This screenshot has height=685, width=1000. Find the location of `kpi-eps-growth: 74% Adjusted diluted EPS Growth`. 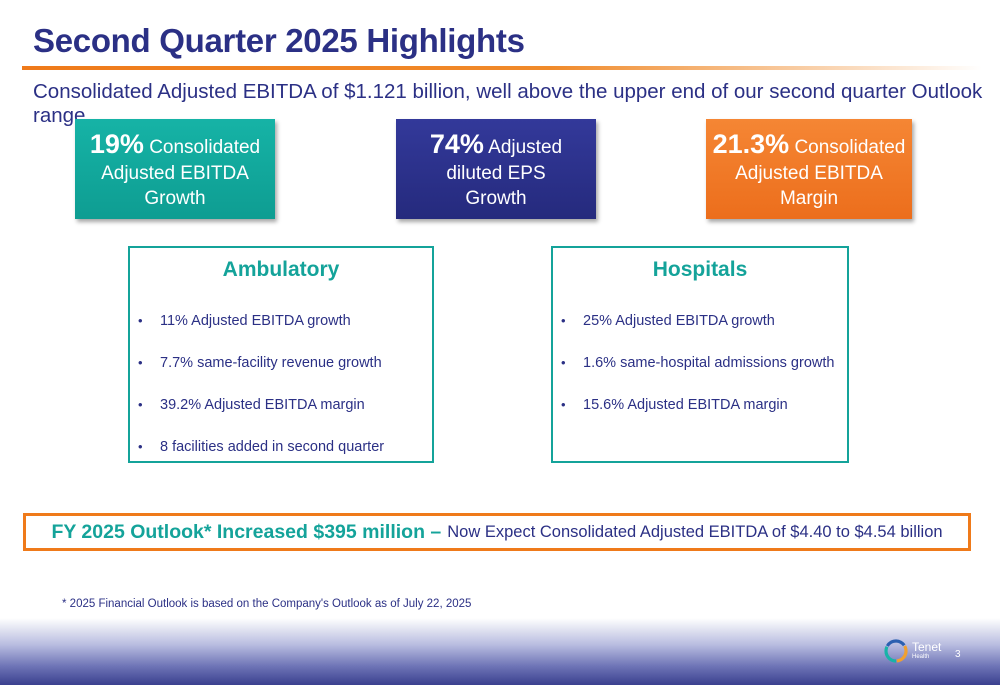

kpi-eps-growth: 74% Adjusted diluted EPS Growth is located at coordinates (496, 169).